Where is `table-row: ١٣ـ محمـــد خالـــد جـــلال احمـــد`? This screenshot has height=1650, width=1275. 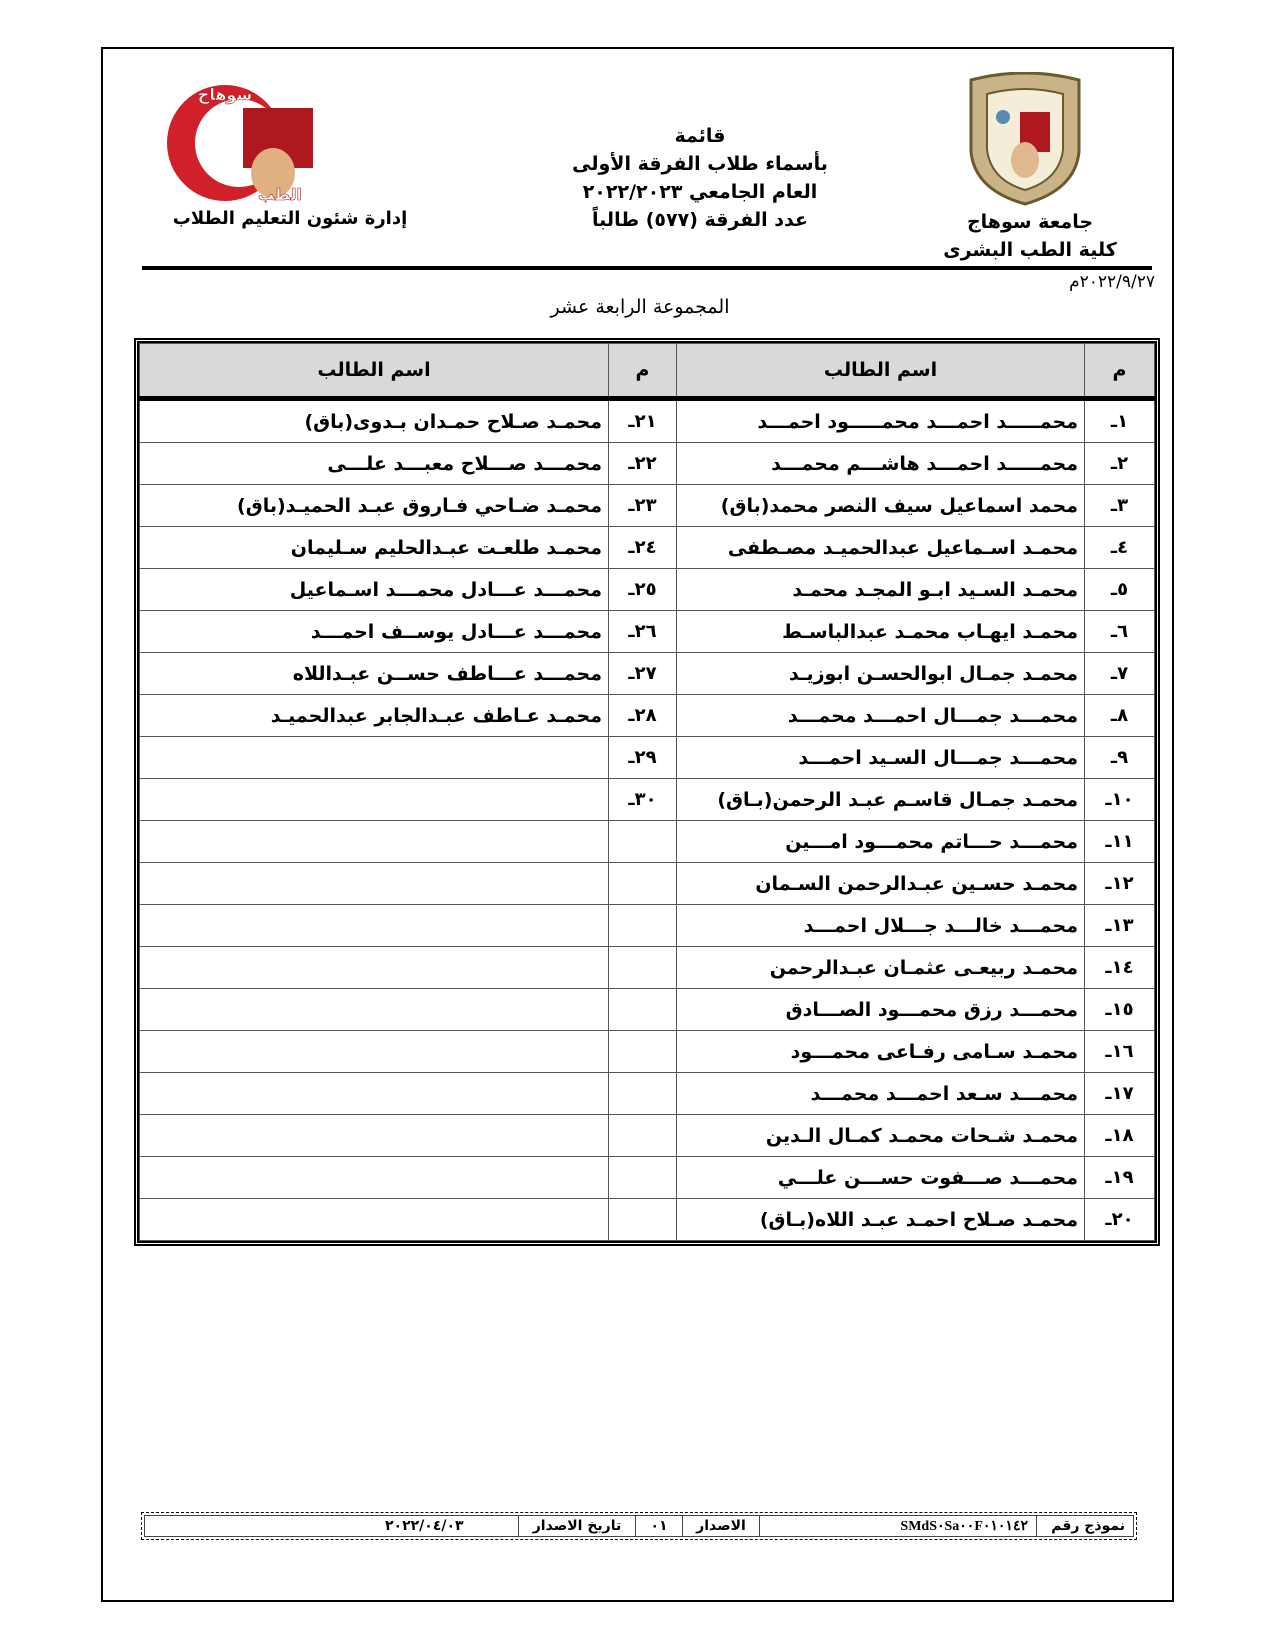
table-row: ١٣ـ محمـــد خالـــد جـــلال احمـــد is located at coordinates (647, 925).